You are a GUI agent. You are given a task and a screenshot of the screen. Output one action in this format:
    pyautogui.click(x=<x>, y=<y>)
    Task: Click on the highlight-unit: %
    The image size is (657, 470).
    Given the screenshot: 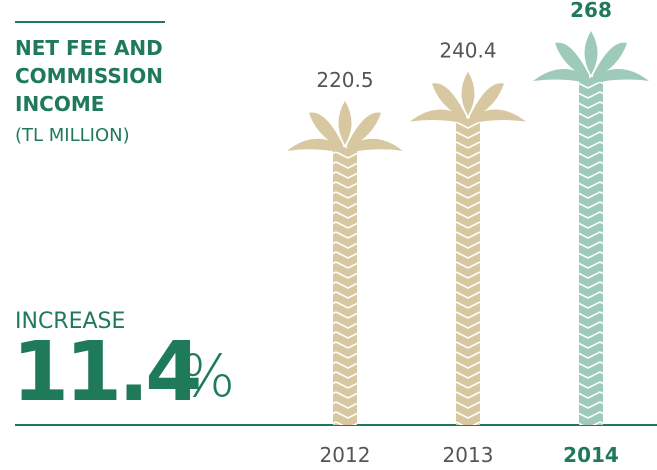 What is the action you would take?
    pyautogui.click(x=207, y=376)
    